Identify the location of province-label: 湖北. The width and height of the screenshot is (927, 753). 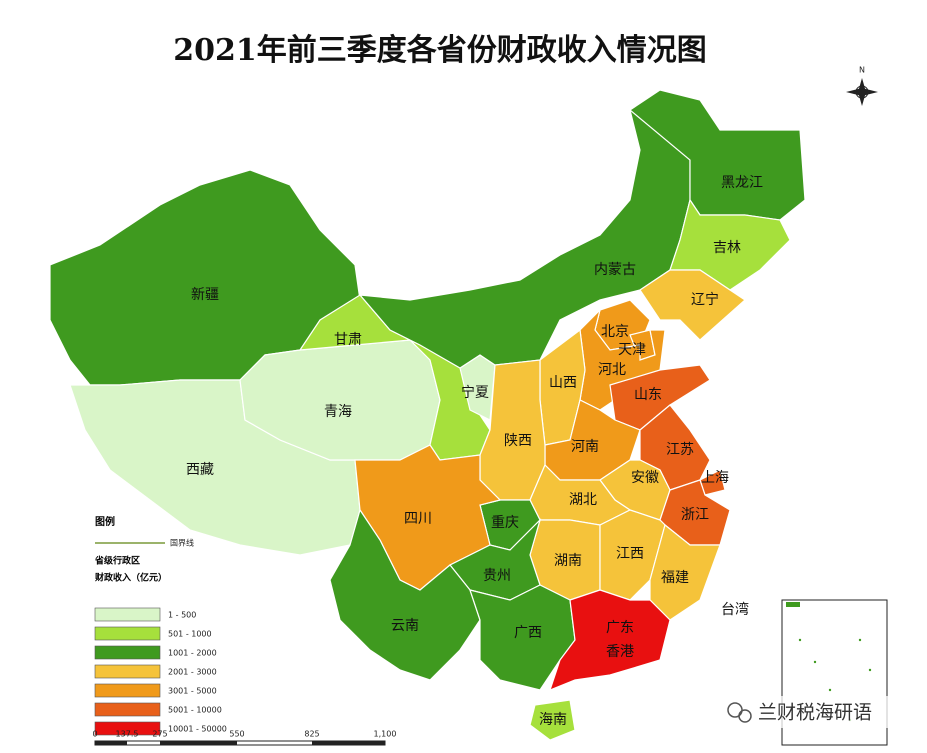
(583, 500).